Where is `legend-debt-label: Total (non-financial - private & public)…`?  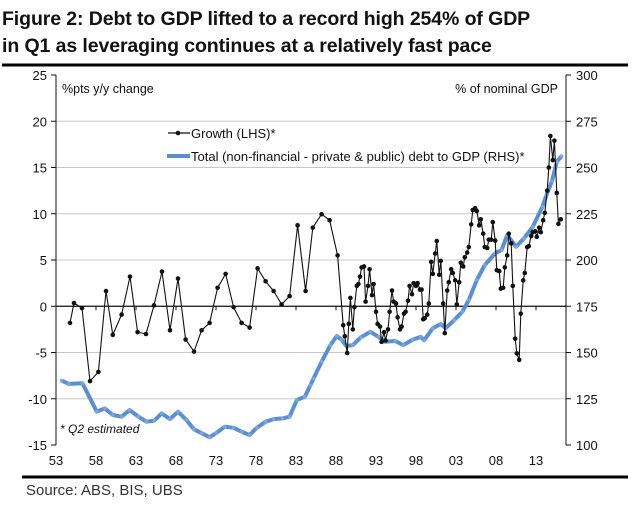 legend-debt-label: Total (non-financial - private & public)… is located at coordinates (358, 156).